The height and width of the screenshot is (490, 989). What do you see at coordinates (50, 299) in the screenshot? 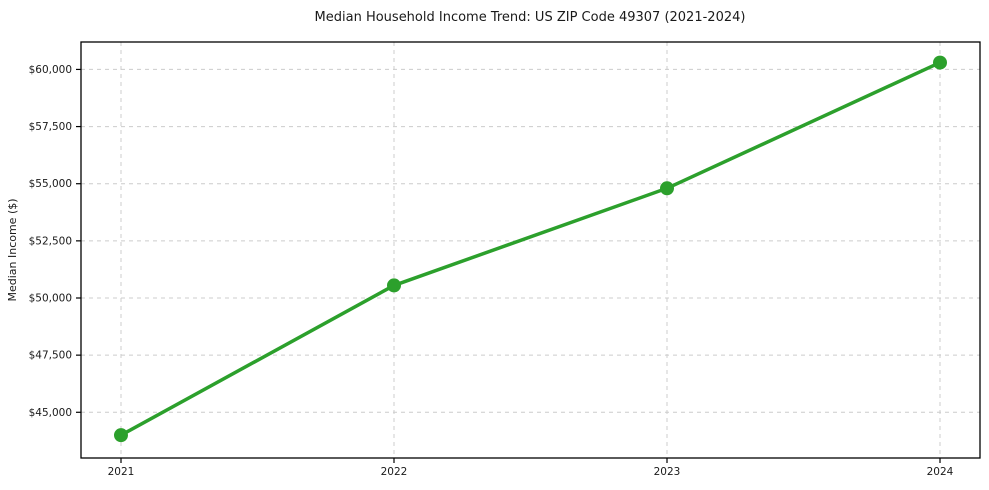
I see `y-tick-label: $50,000` at bounding box center [50, 299].